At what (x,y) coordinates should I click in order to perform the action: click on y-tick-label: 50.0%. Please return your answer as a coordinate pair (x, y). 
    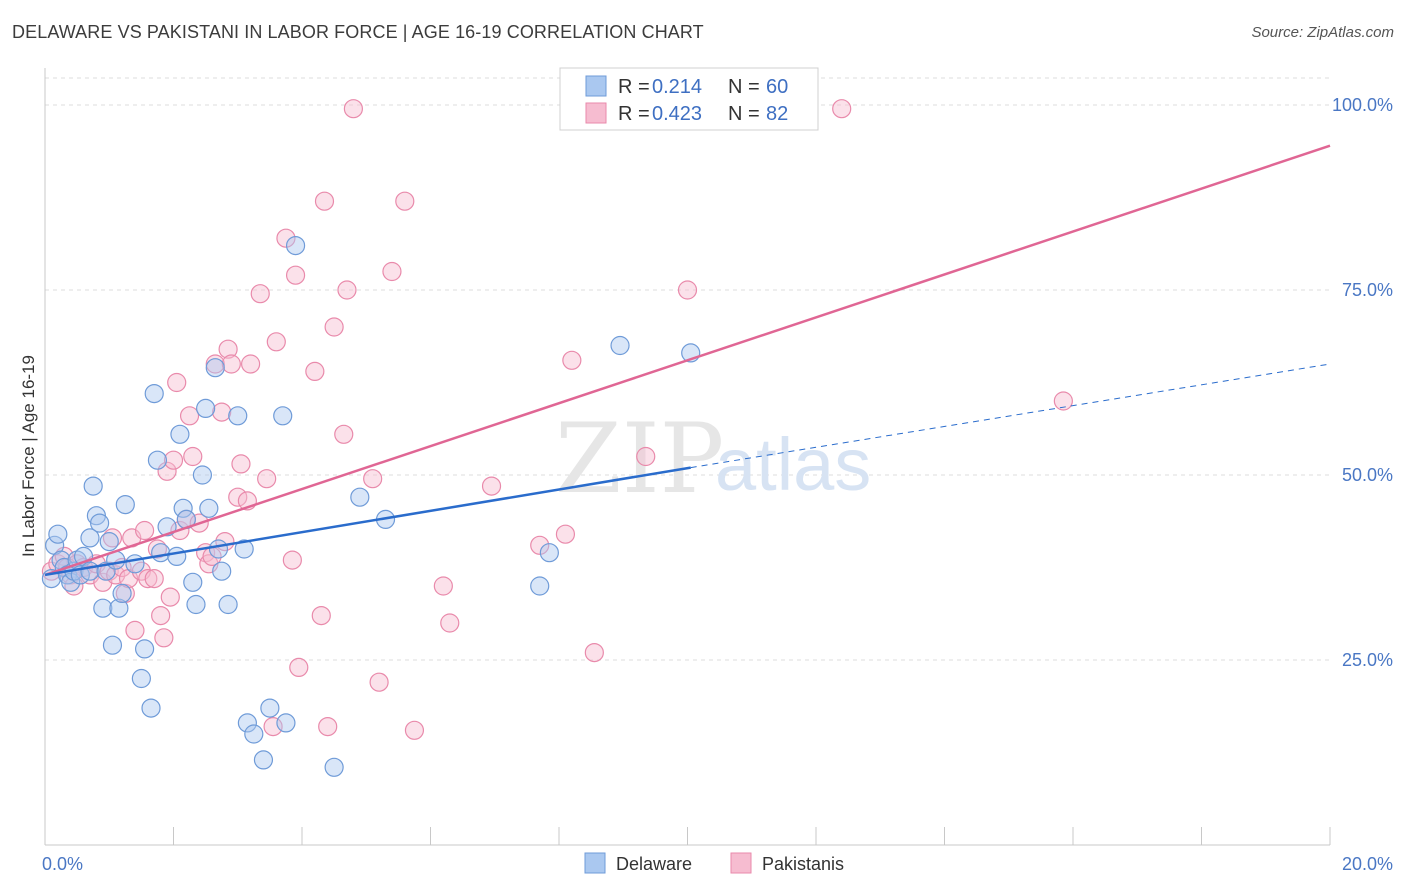
    Looking at the image, I should click on (1367, 475).